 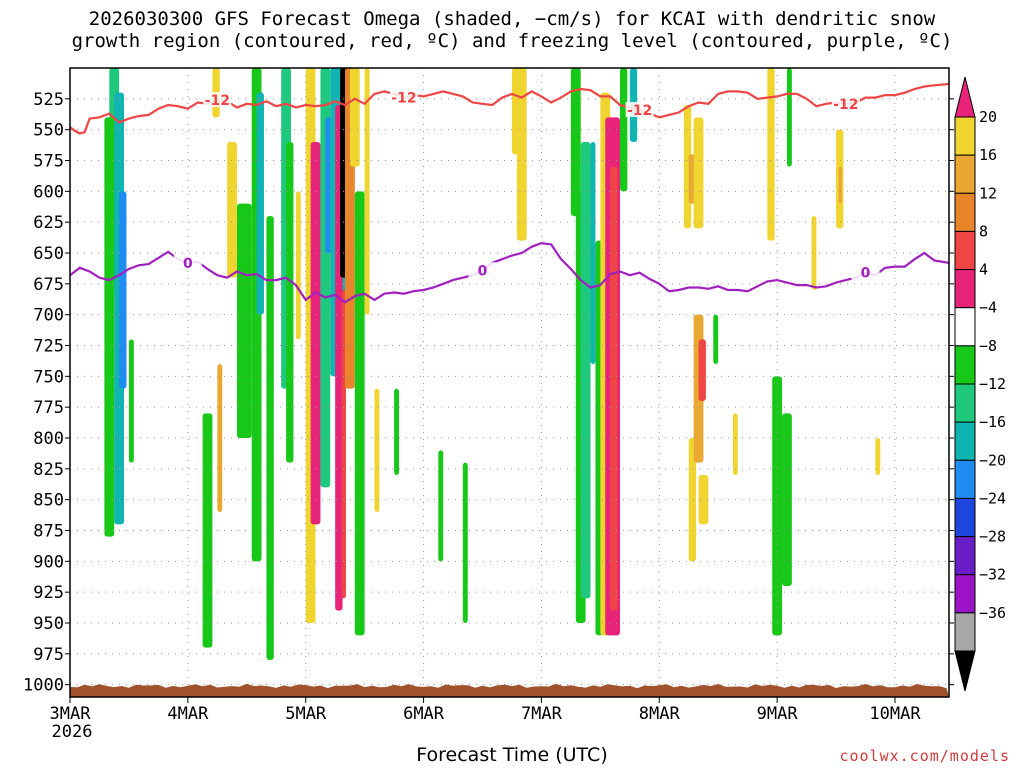 I want to click on y-tick-label-900: 900, so click(x=48, y=562).